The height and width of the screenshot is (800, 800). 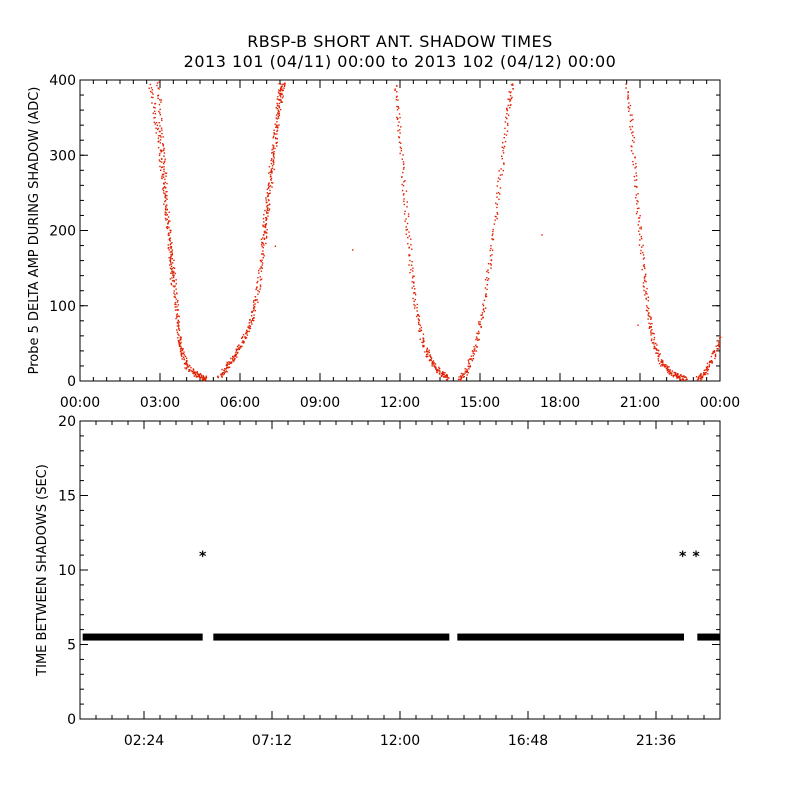 What do you see at coordinates (62, 156) in the screenshot?
I see `y-tick-label: 300` at bounding box center [62, 156].